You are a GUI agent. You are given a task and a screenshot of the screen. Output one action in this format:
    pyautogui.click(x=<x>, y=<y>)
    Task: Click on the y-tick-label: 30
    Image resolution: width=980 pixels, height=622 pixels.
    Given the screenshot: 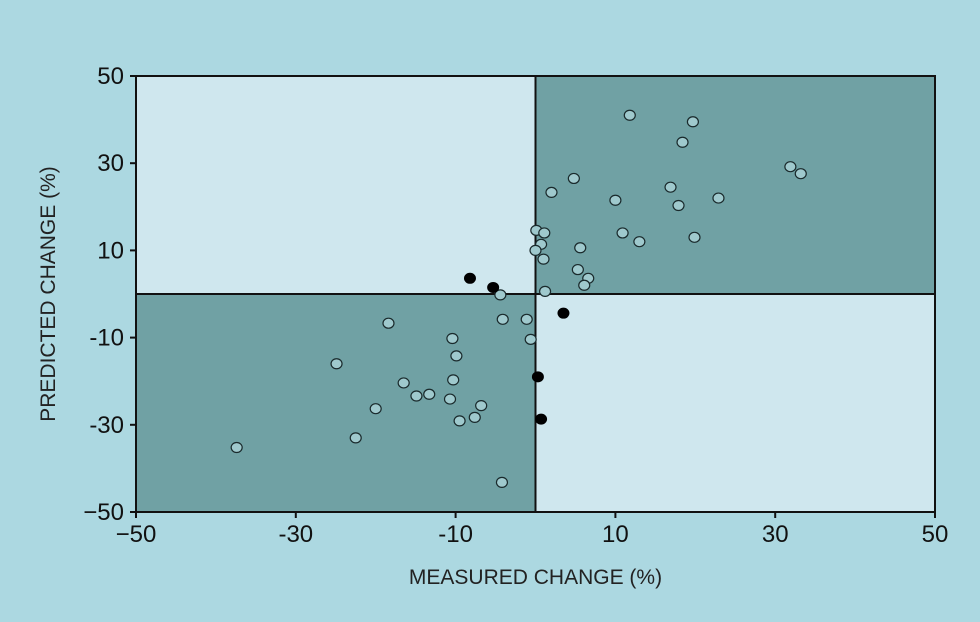 What is the action you would take?
    pyautogui.click(x=110, y=163)
    